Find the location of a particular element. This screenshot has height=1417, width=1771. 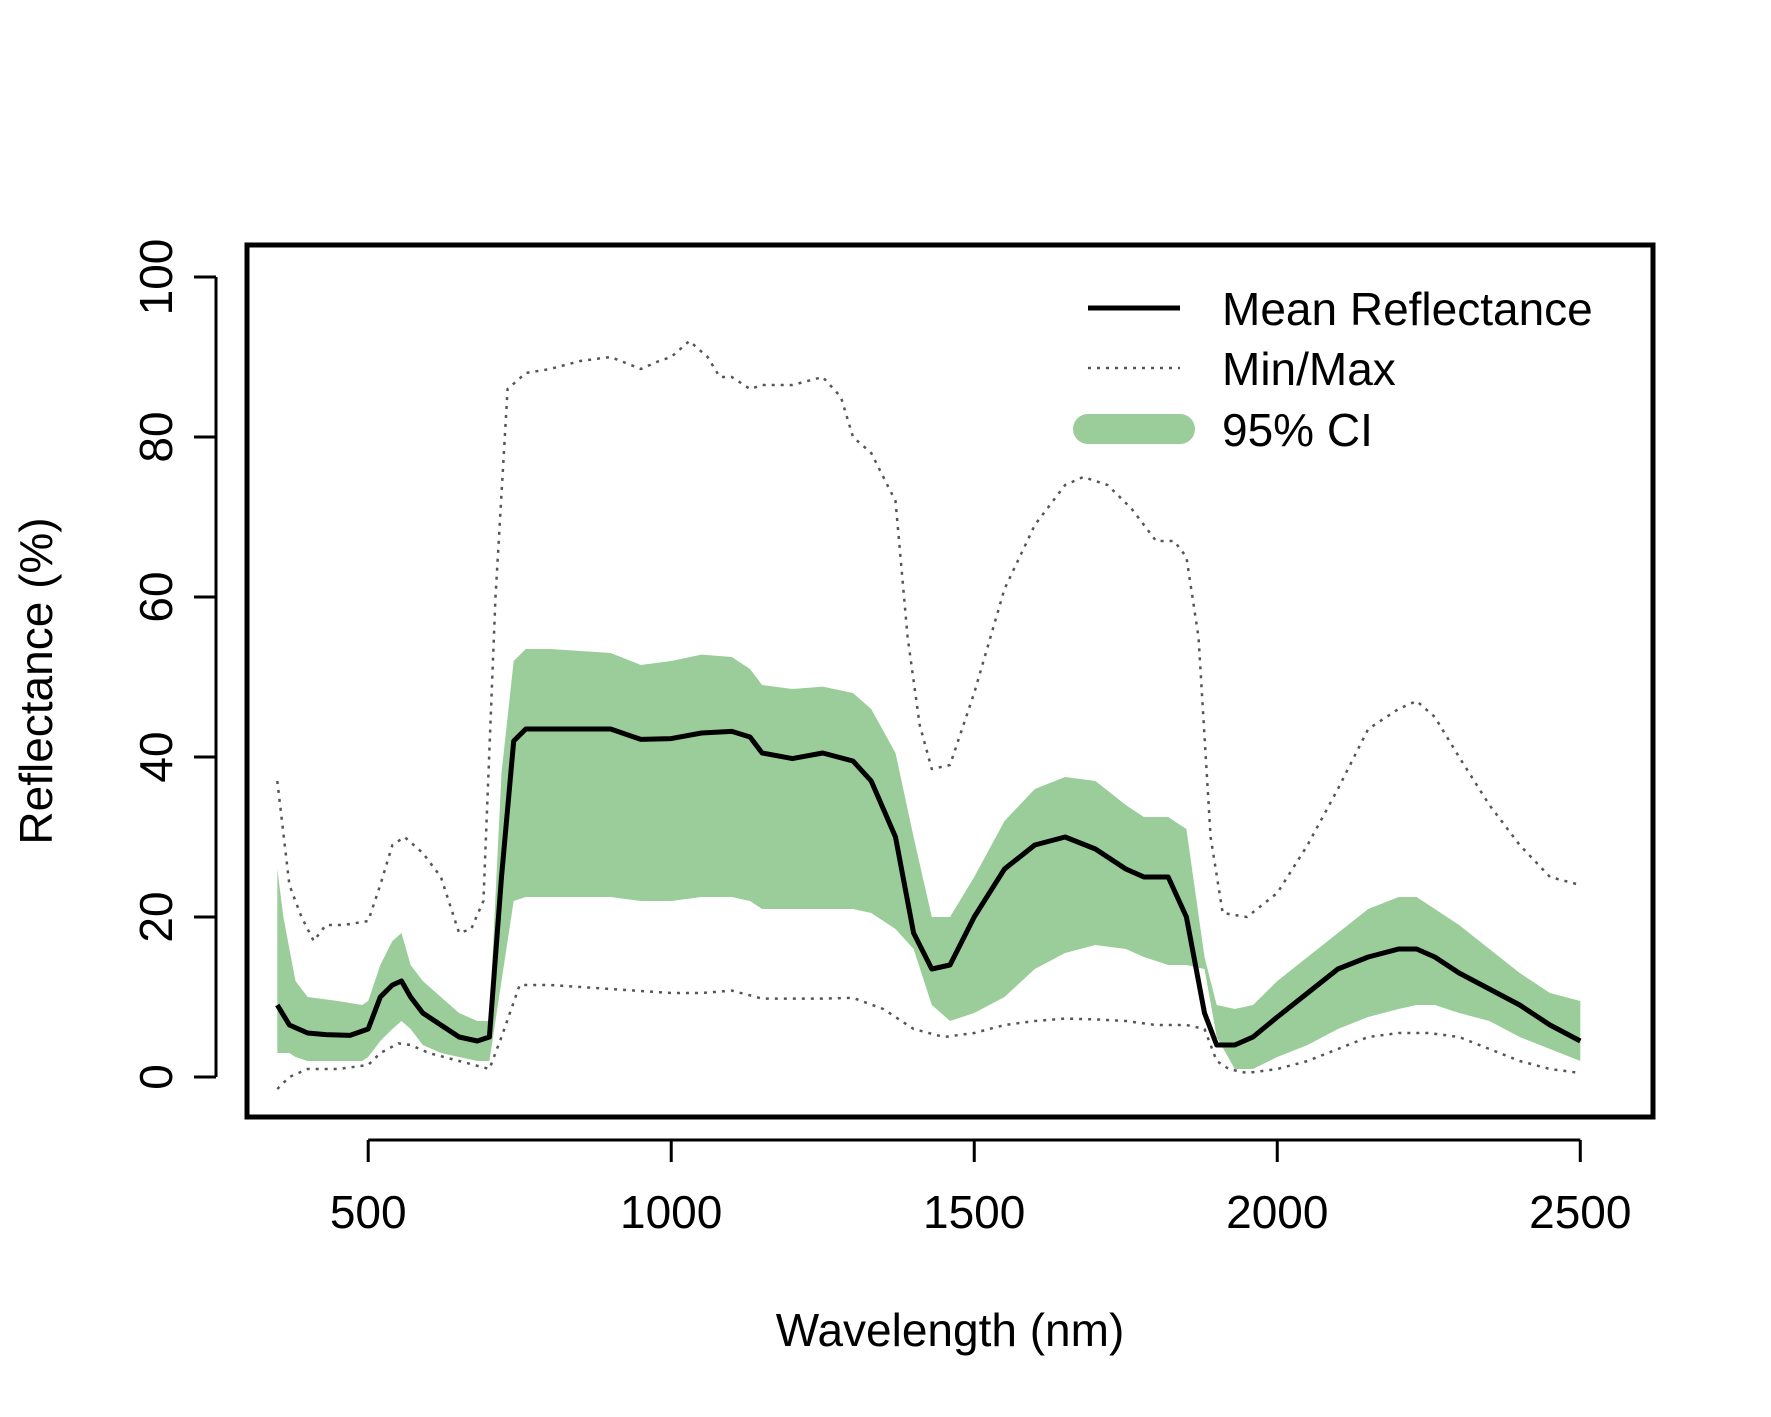

y-tick-label: 60 is located at coordinates (156, 596).